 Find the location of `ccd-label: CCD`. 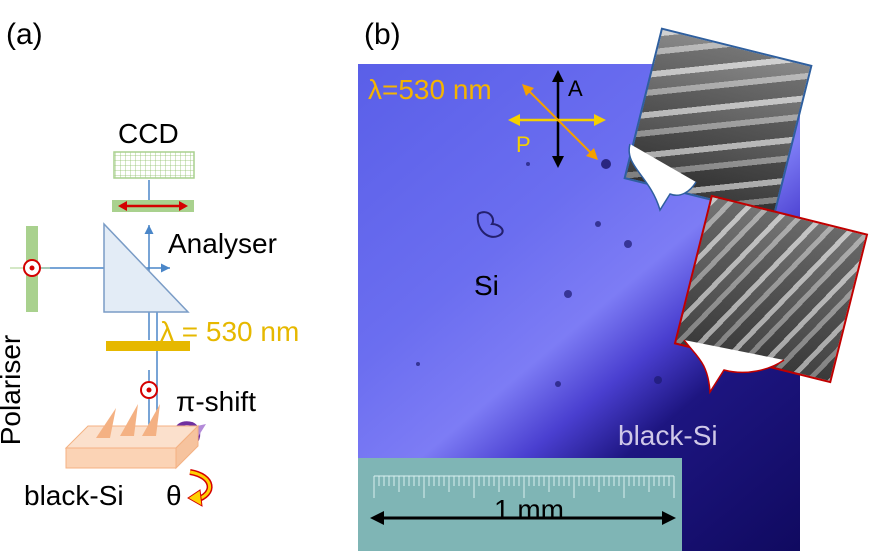

ccd-label: CCD is located at coordinates (148, 134).